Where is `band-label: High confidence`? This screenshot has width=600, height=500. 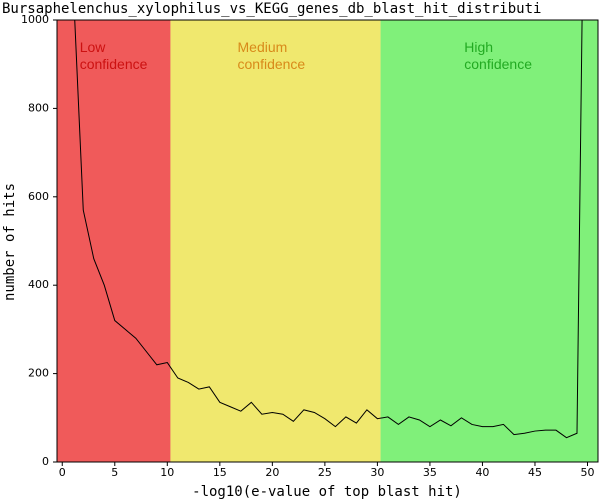
band-label: High confidence is located at coordinates (498, 55).